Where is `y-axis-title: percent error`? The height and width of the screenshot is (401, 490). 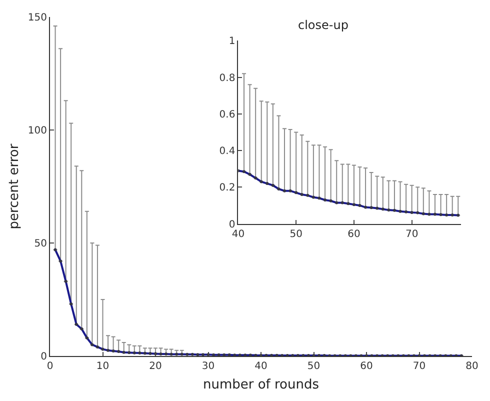
y-axis-title: percent error is located at coordinates (14, 186).